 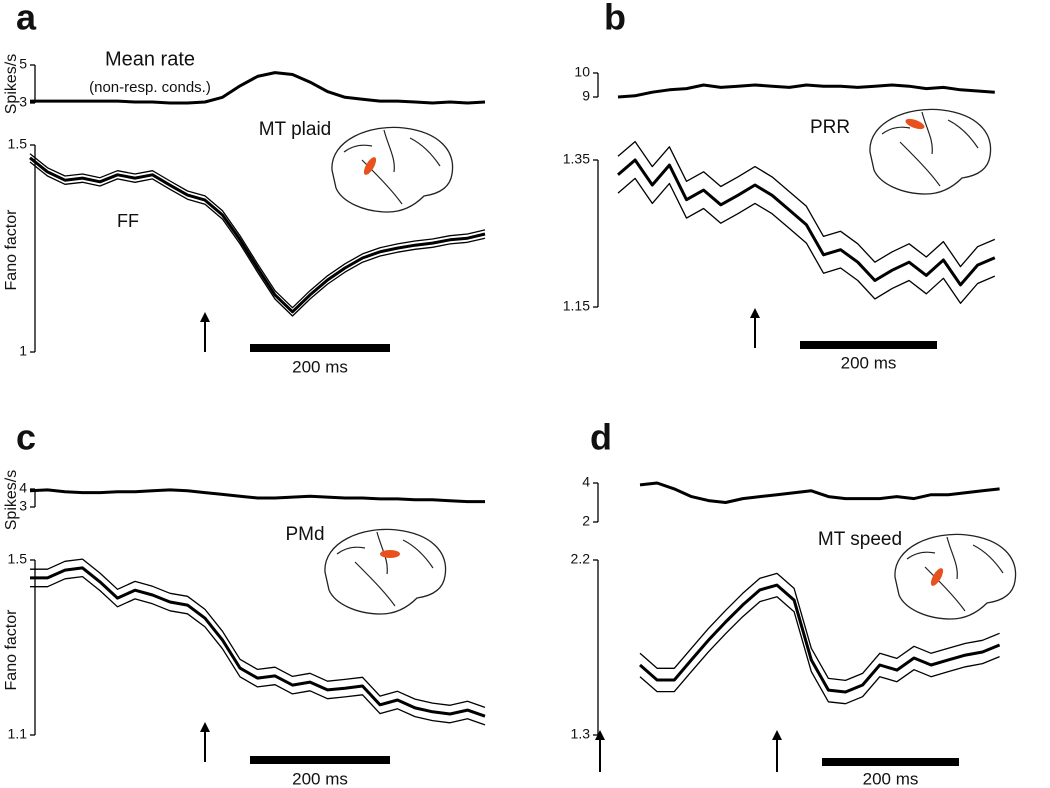 I want to click on panel-label: b, so click(x=615, y=19).